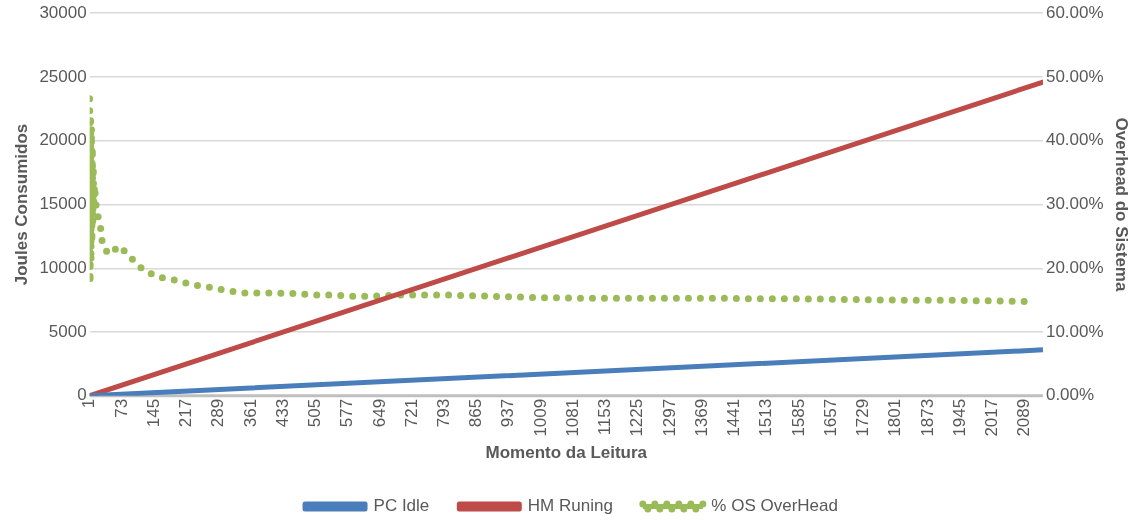 This screenshot has height=525, width=1143. I want to click on x-tick-label: 1513, so click(766, 417).